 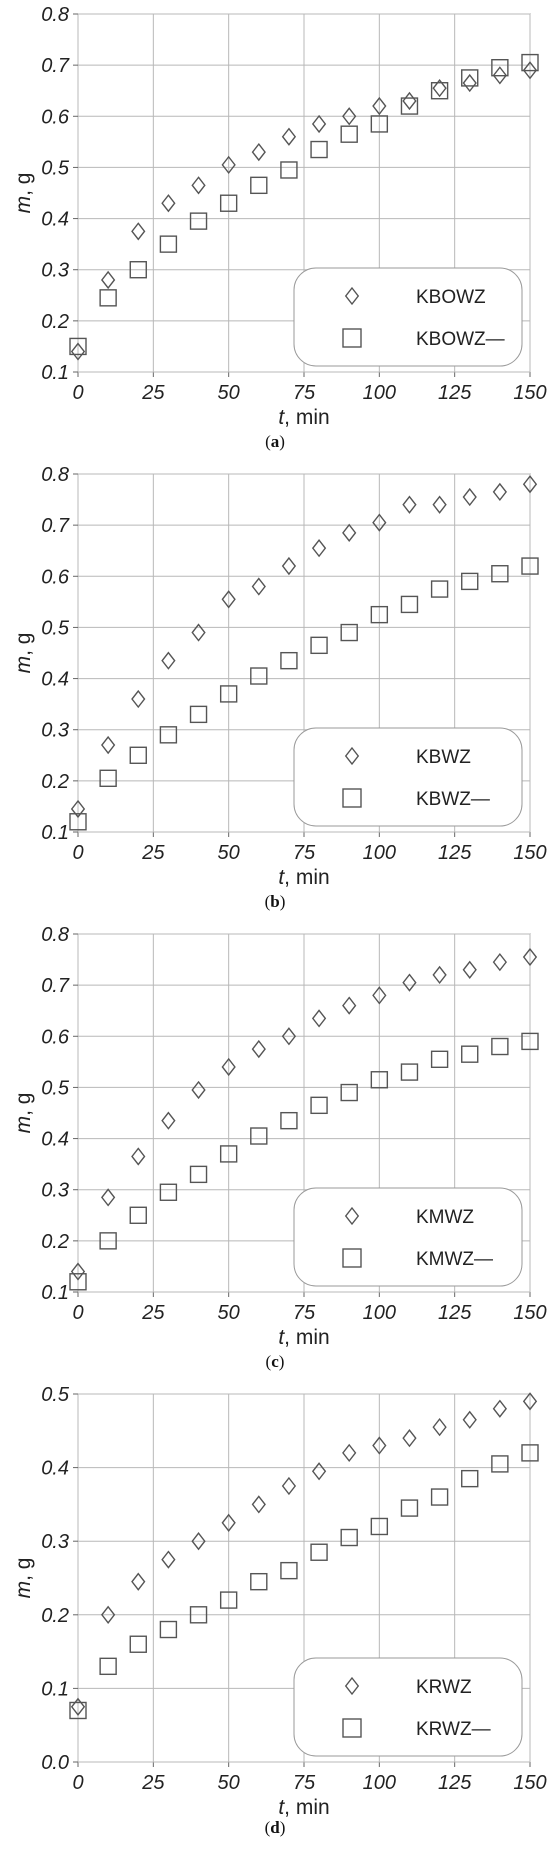 I want to click on y-tick-label: 0.4, so click(x=55, y=1469).